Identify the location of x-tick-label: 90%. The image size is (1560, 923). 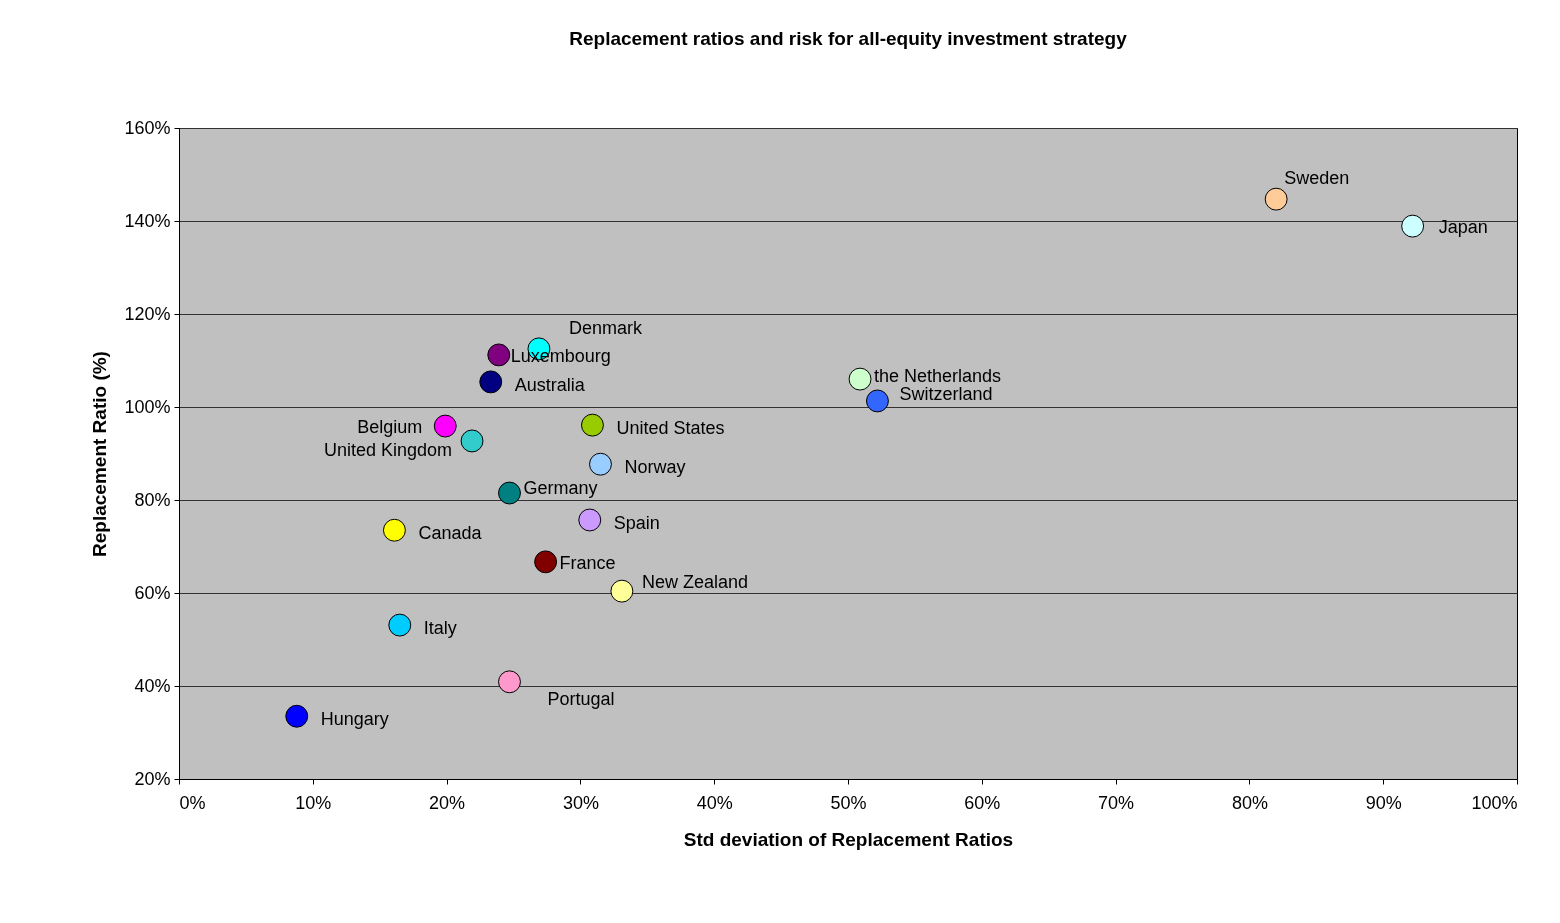
(1383, 802).